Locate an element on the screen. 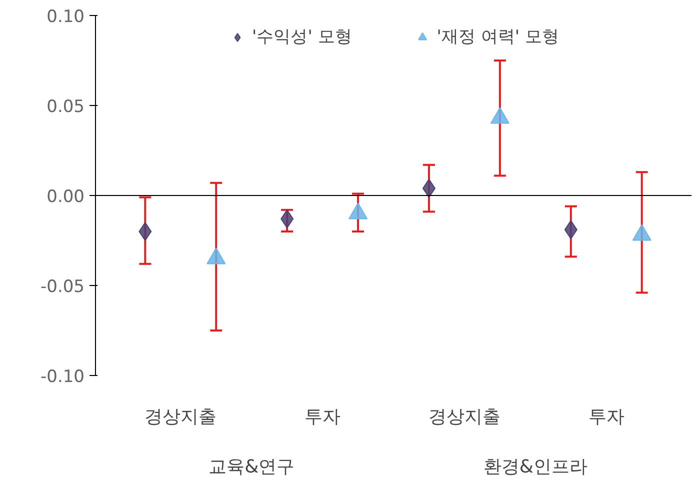 The image size is (696, 500). text: 교육&연구 is located at coordinates (251, 467).